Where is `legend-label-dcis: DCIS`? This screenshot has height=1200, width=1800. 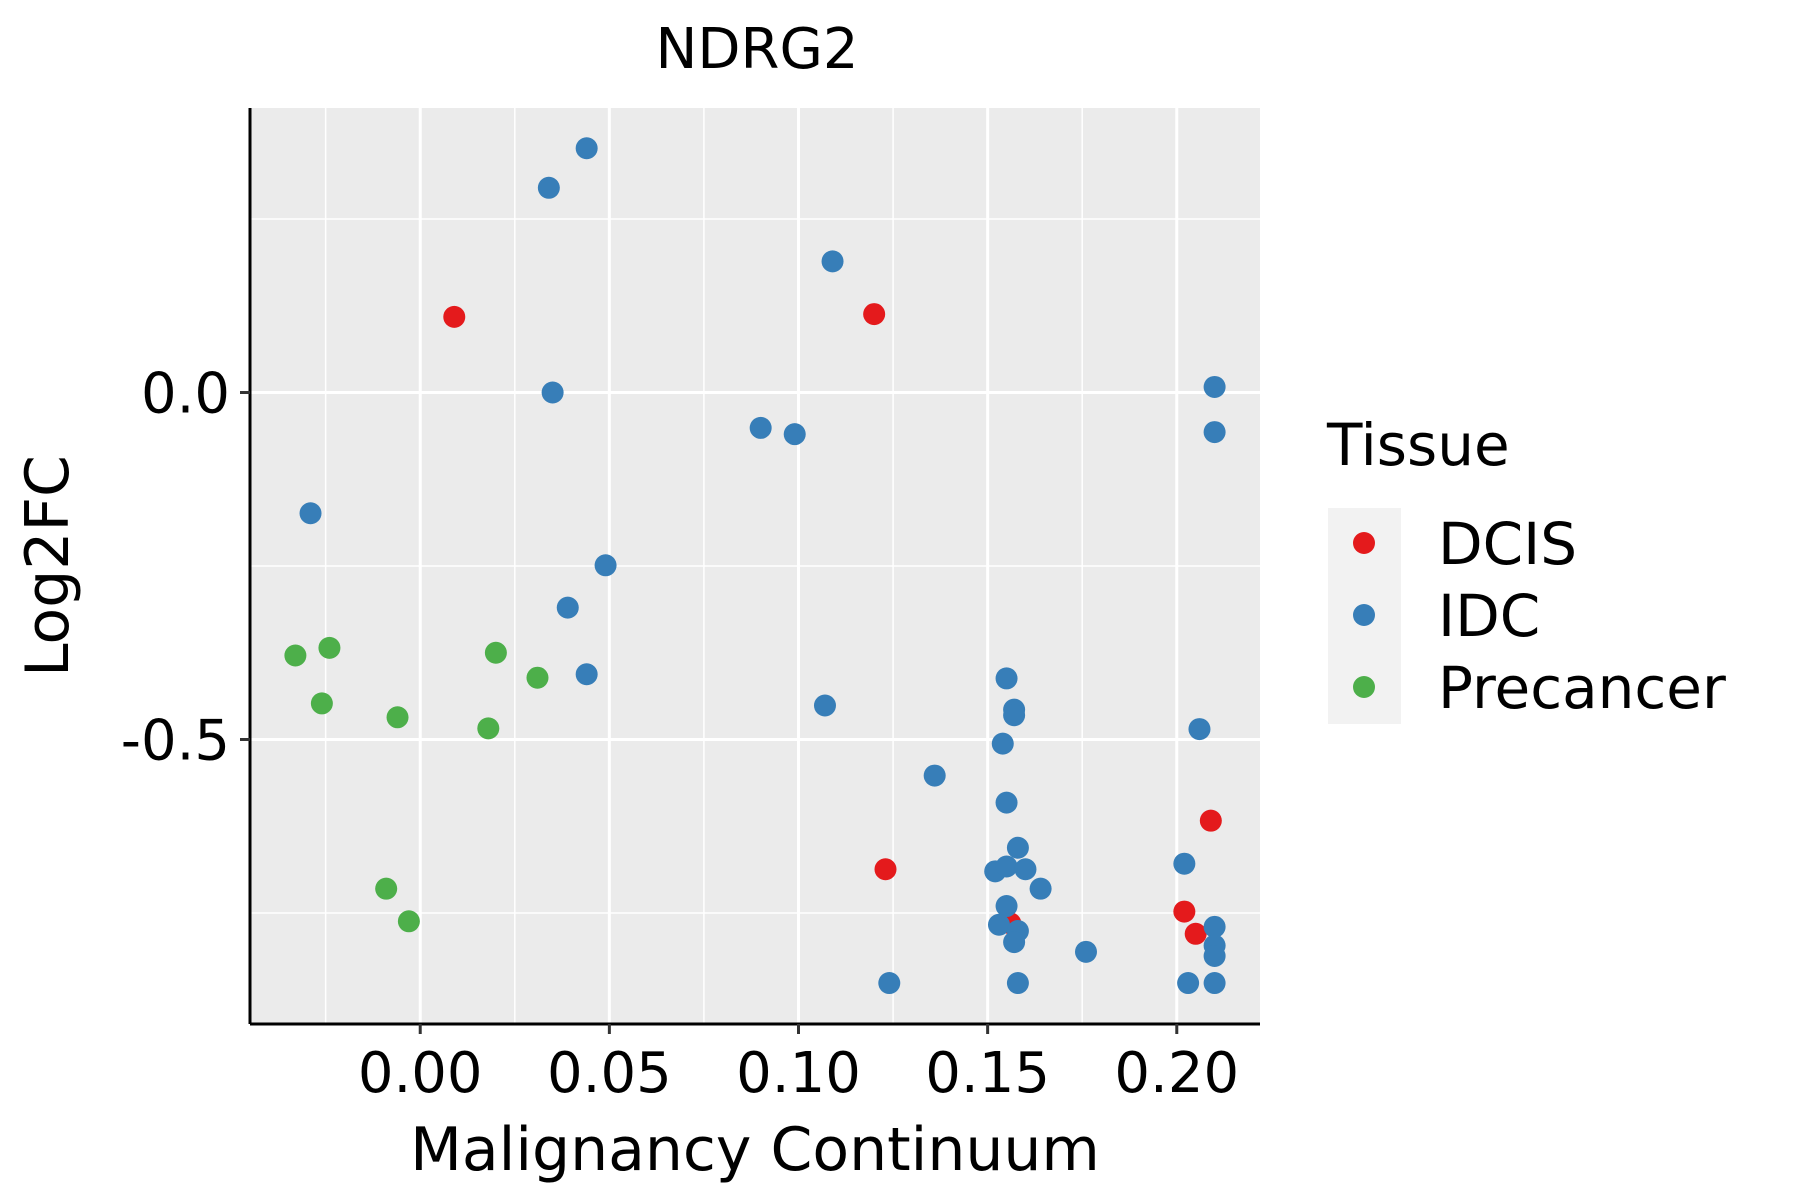
legend-label-dcis: DCIS is located at coordinates (1507, 544).